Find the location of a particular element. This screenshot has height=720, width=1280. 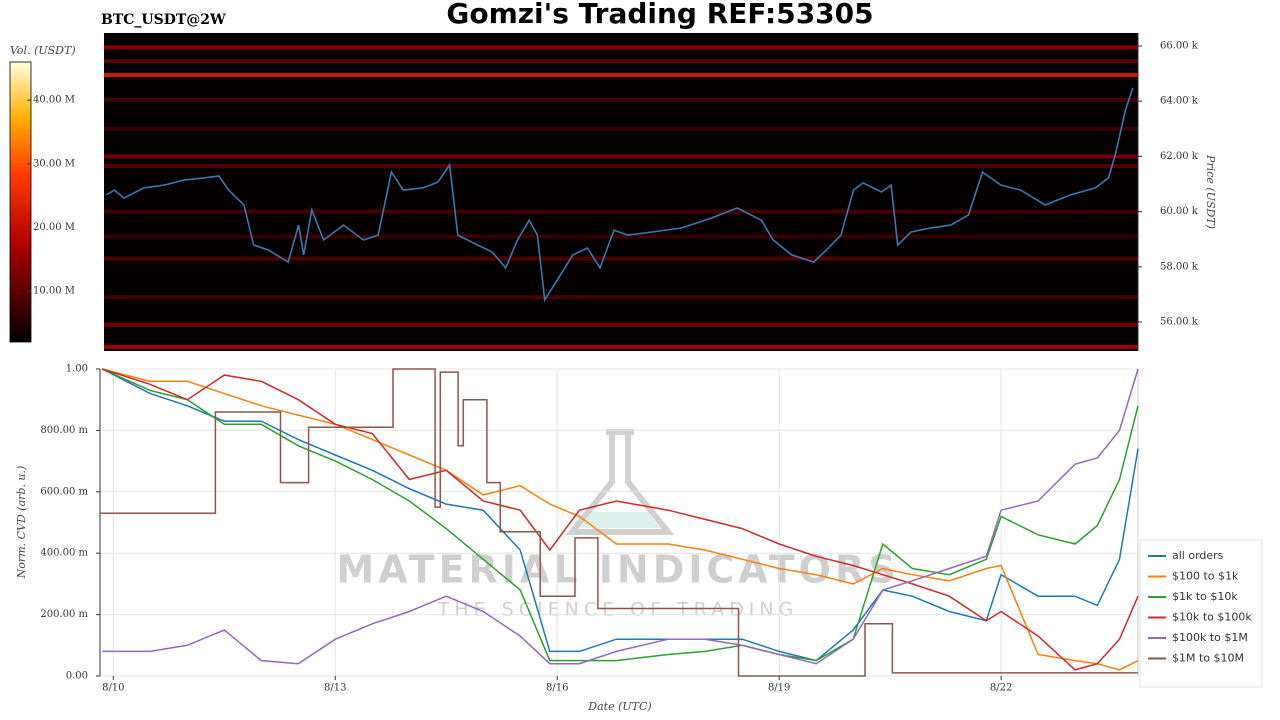

x-tick-label: 8/13 is located at coordinates (335, 688).